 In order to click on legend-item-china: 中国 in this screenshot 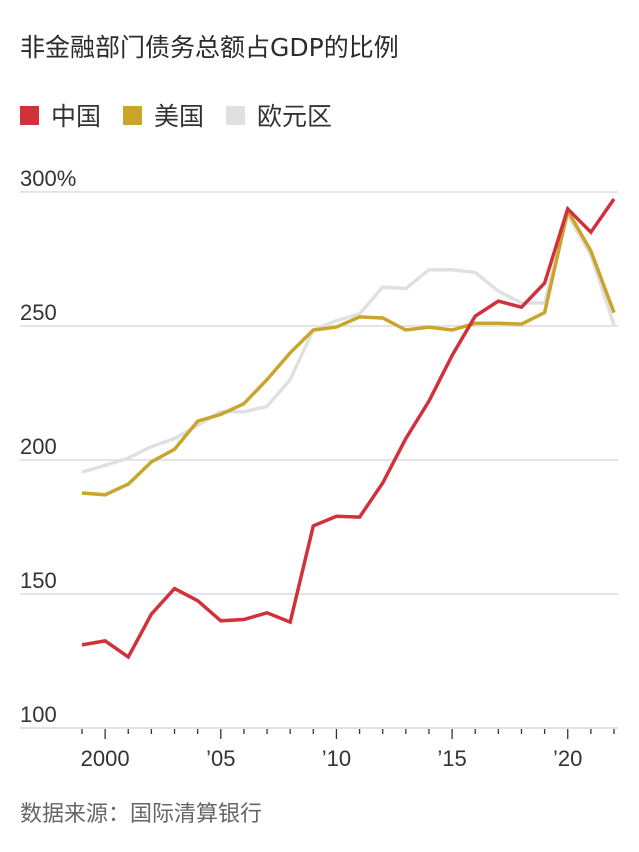, I will do `click(60, 115)`.